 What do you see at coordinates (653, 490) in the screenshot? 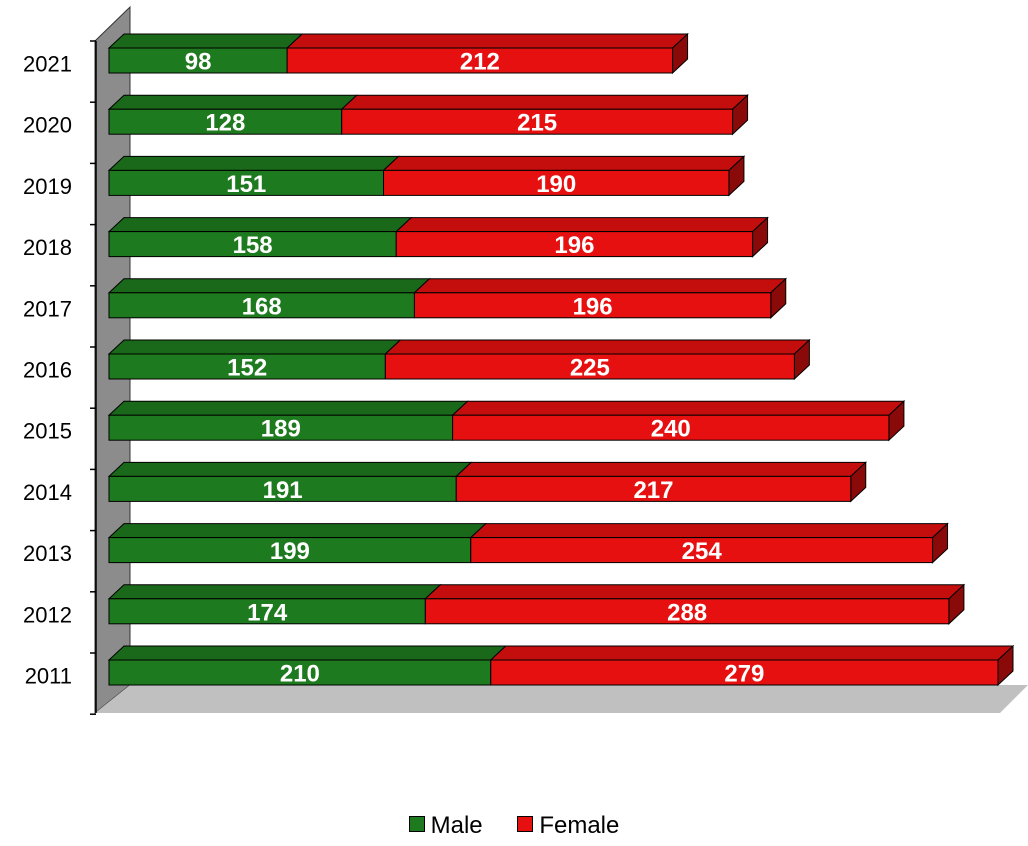
I see `data-label-female: 217` at bounding box center [653, 490].